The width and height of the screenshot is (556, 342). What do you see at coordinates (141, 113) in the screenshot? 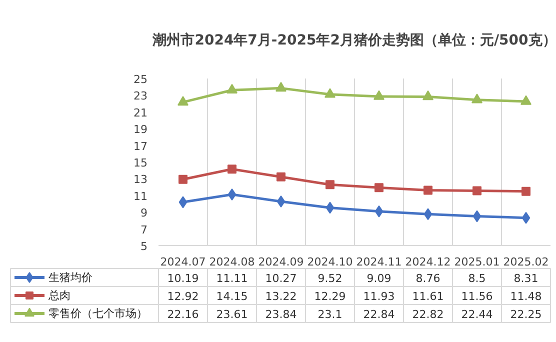
I see `y-tick-label: 21` at bounding box center [141, 113].